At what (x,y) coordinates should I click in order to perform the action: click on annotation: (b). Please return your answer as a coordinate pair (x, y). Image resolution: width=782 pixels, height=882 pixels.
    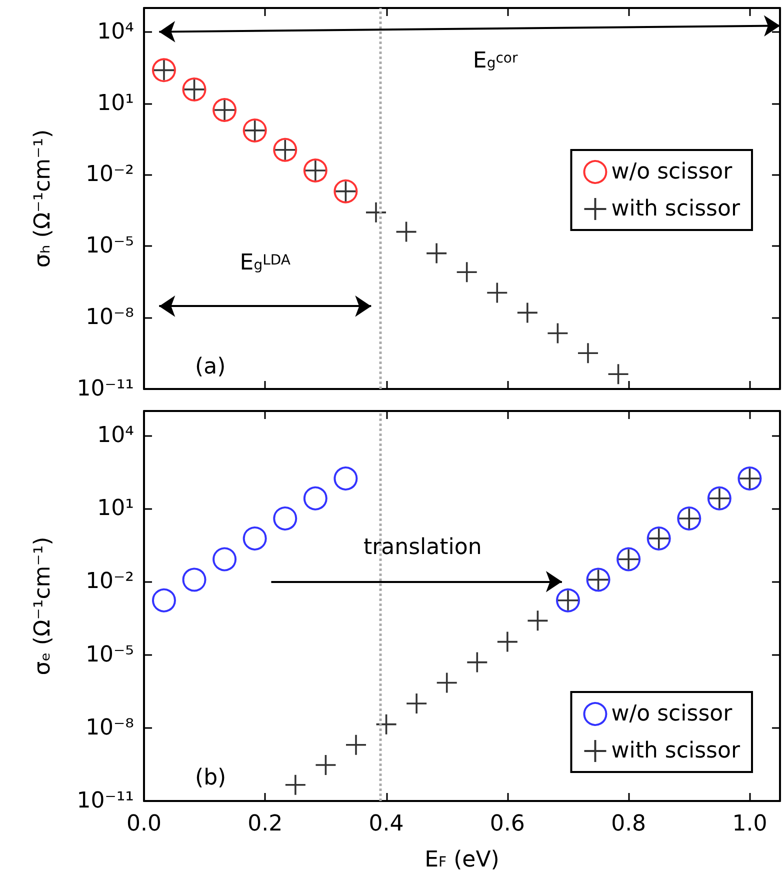
    Looking at the image, I should click on (210, 778).